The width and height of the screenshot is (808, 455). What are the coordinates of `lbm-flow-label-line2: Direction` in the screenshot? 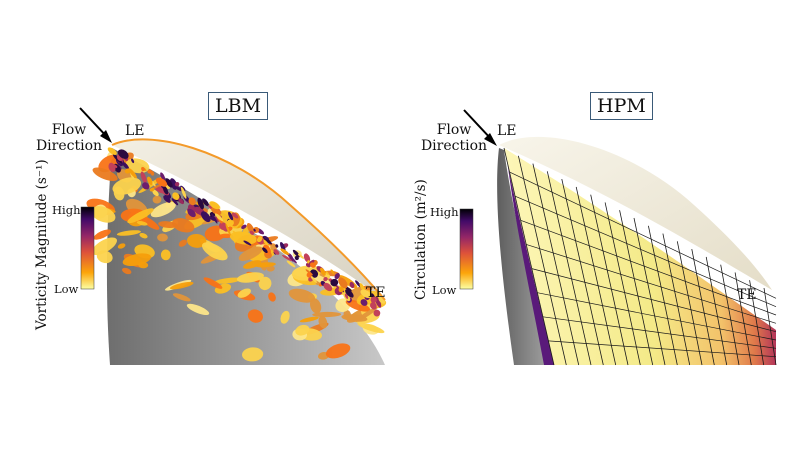 It's located at (69, 146).